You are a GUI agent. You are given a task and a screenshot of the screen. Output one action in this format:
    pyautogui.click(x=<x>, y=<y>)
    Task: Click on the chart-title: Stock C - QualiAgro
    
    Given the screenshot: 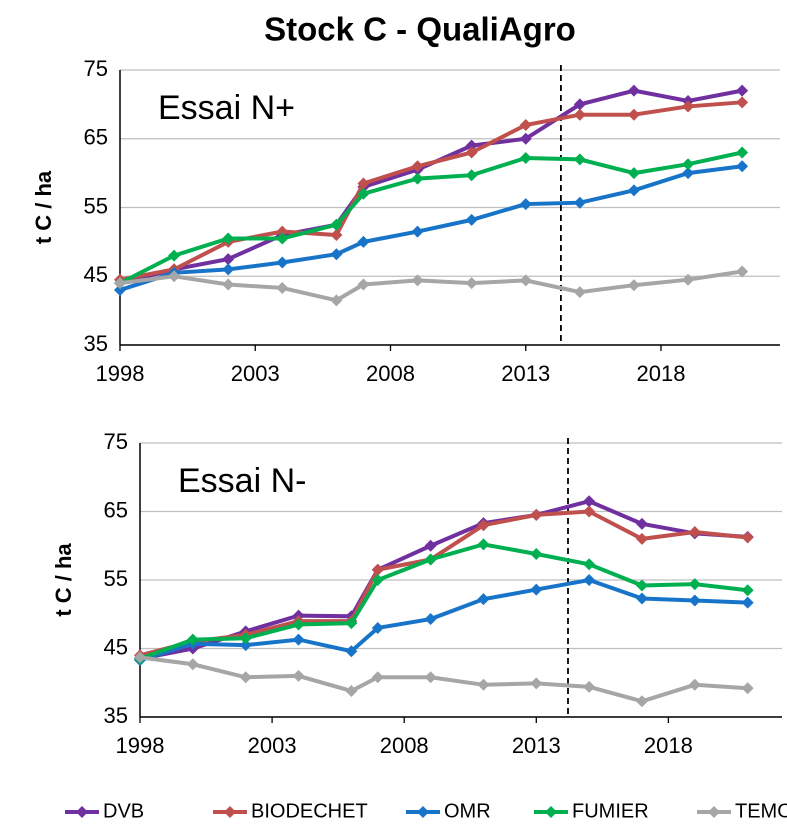 What is the action you would take?
    pyautogui.click(x=420, y=29)
    